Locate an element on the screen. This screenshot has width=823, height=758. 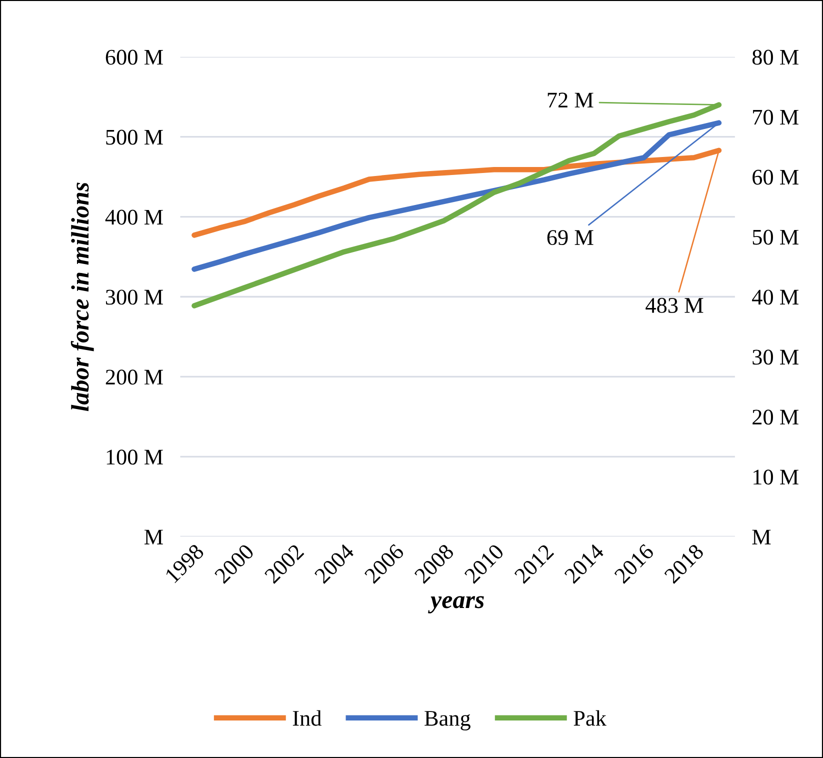
data-label: 483 M is located at coordinates (675, 305).